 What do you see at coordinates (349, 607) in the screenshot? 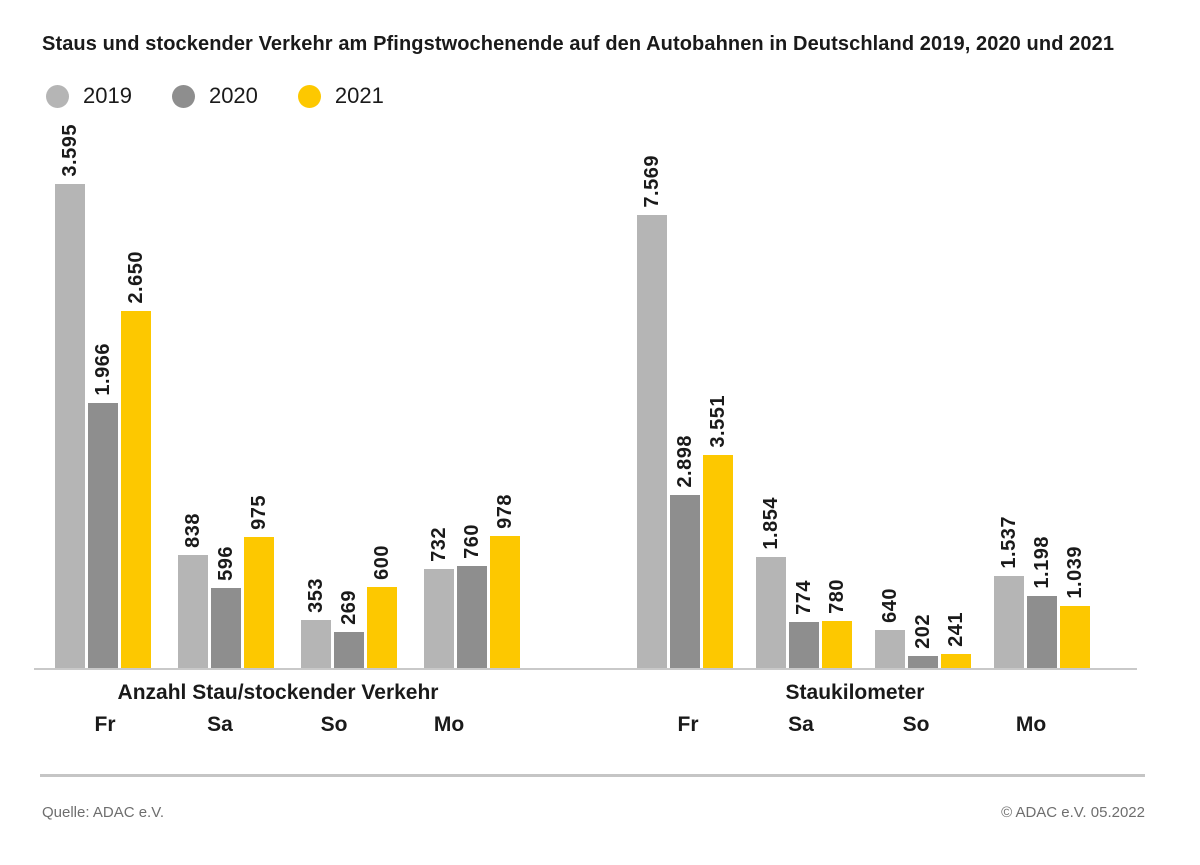
I see `bar-value-label: 269` at bounding box center [349, 607].